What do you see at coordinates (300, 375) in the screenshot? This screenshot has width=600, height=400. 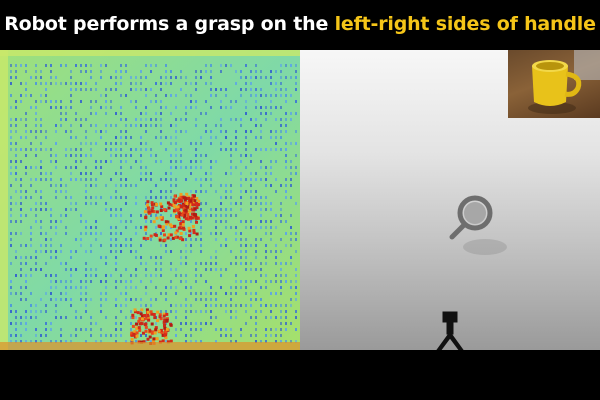 I see `bottom-letterbox` at bounding box center [300, 375].